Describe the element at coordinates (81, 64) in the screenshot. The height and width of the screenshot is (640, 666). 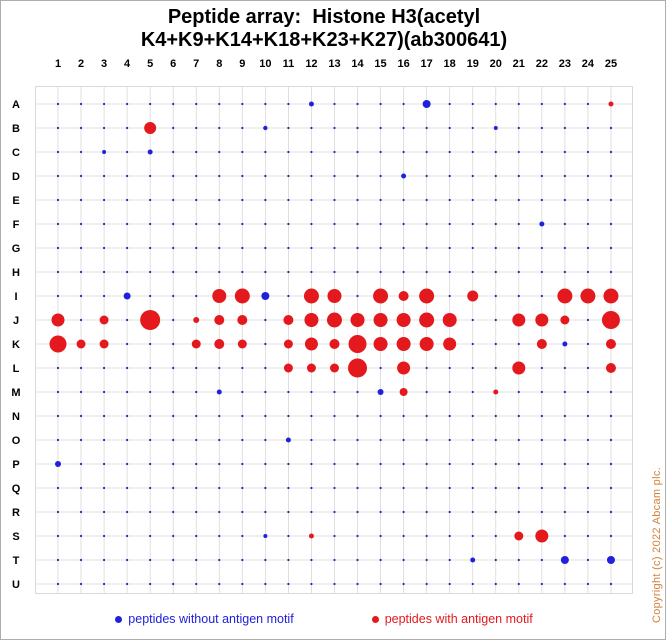
I see `column-label: 2` at that location.